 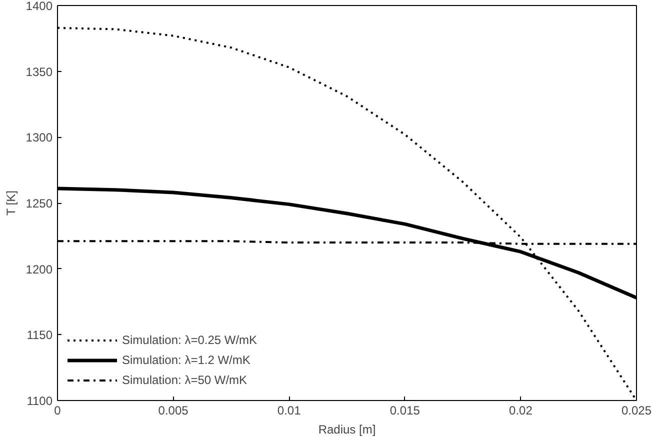 I want to click on y-tick-label: 1400, so click(x=39, y=6).